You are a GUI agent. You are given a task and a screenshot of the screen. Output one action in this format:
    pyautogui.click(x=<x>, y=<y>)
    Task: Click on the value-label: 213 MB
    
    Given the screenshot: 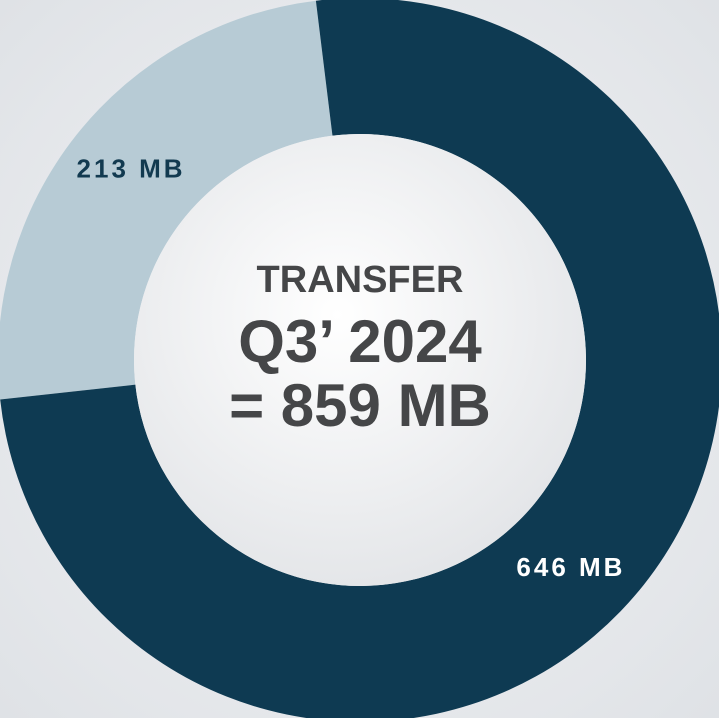 What is the action you would take?
    pyautogui.click(x=131, y=169)
    